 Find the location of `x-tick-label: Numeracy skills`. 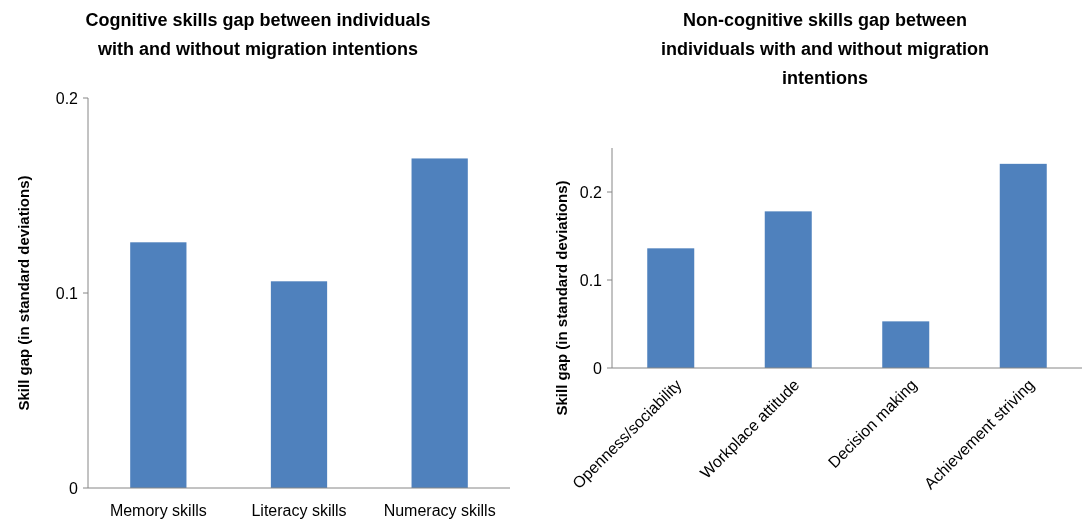

x-tick-label: Numeracy skills is located at coordinates (439, 510).